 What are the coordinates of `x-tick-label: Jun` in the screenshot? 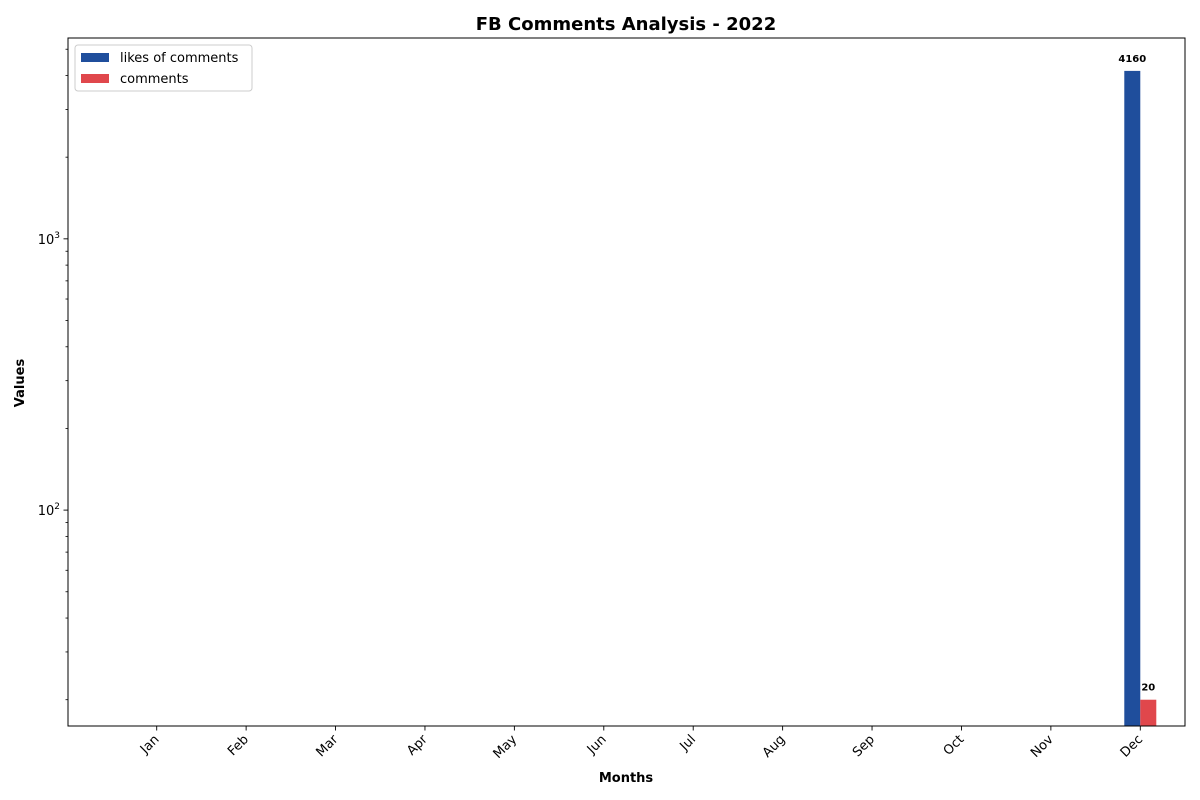 It's located at (597, 745).